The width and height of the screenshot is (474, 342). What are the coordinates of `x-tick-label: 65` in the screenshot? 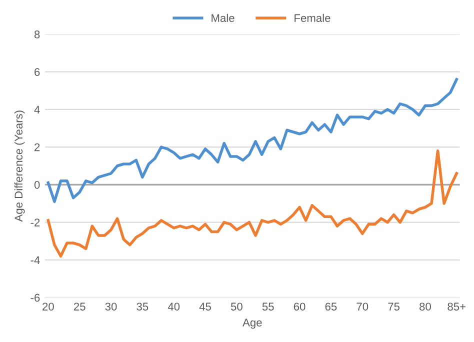 It's located at (331, 306).